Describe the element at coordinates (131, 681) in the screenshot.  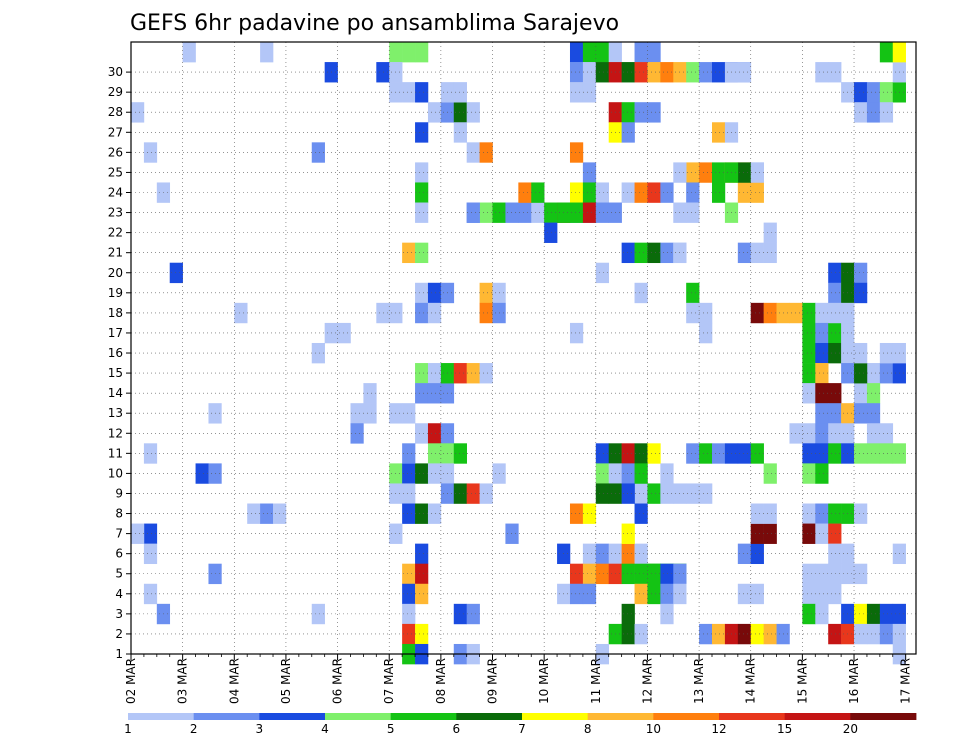
I see `x-tick-label: 02 MAR` at that location.